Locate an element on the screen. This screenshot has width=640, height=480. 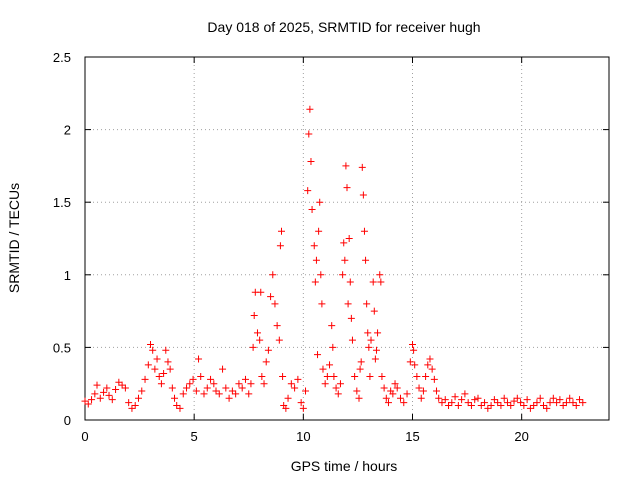
x-tick-label: 5 is located at coordinates (194, 436).